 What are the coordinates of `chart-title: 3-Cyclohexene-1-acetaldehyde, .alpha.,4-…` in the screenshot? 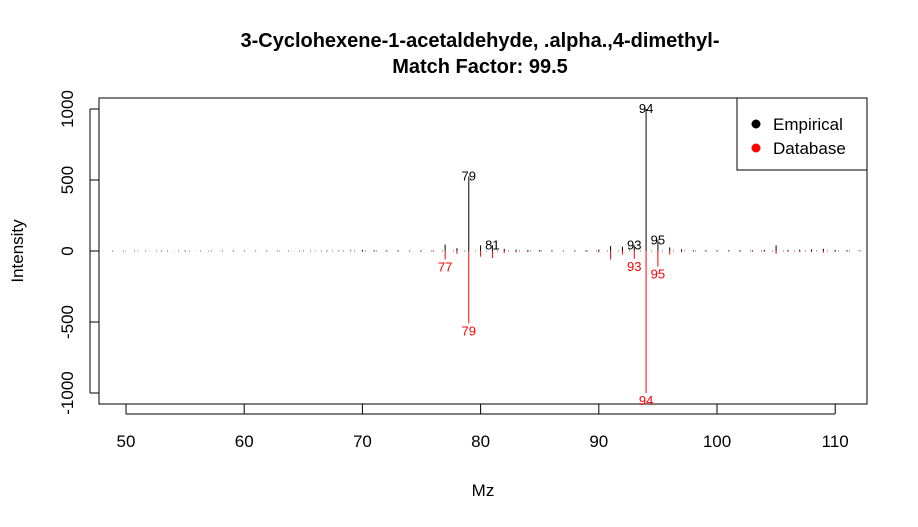 It's located at (479, 41).